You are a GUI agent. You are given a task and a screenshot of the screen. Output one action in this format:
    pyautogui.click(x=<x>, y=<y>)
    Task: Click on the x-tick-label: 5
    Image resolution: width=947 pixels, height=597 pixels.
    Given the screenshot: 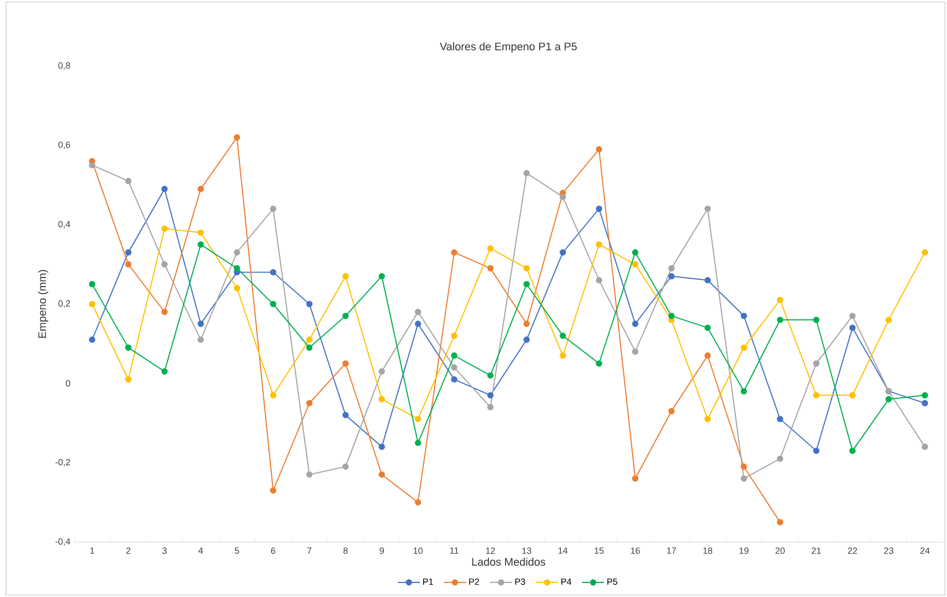 What is the action you would take?
    pyautogui.click(x=237, y=551)
    